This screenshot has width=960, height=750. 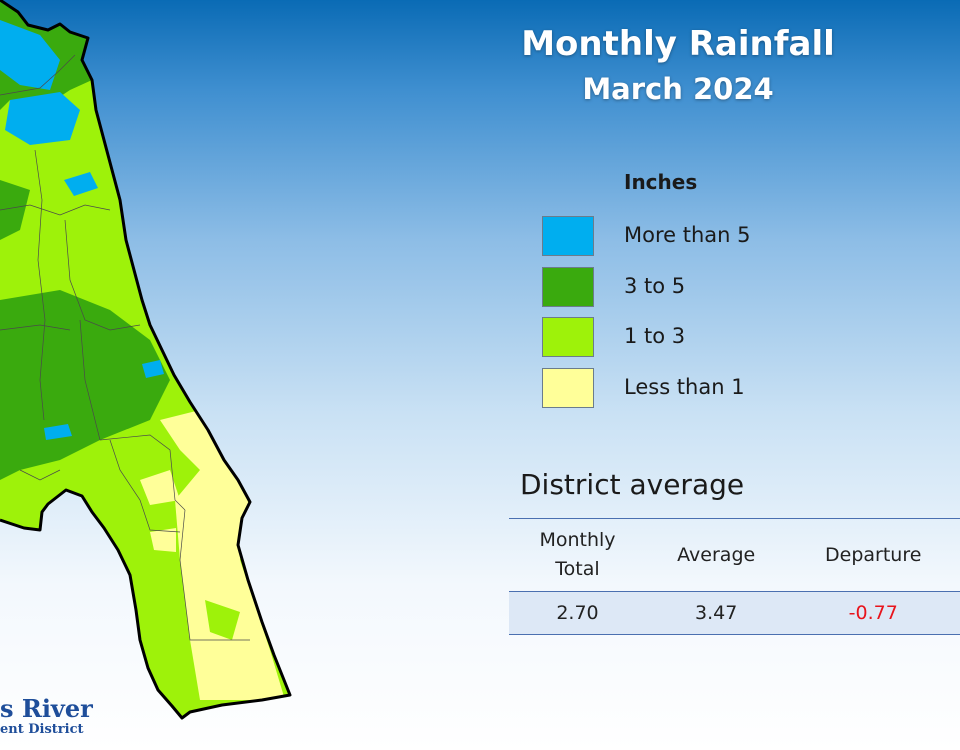 I want to click on table-header-row: Monthly Total Average Departure, so click(x=734, y=555).